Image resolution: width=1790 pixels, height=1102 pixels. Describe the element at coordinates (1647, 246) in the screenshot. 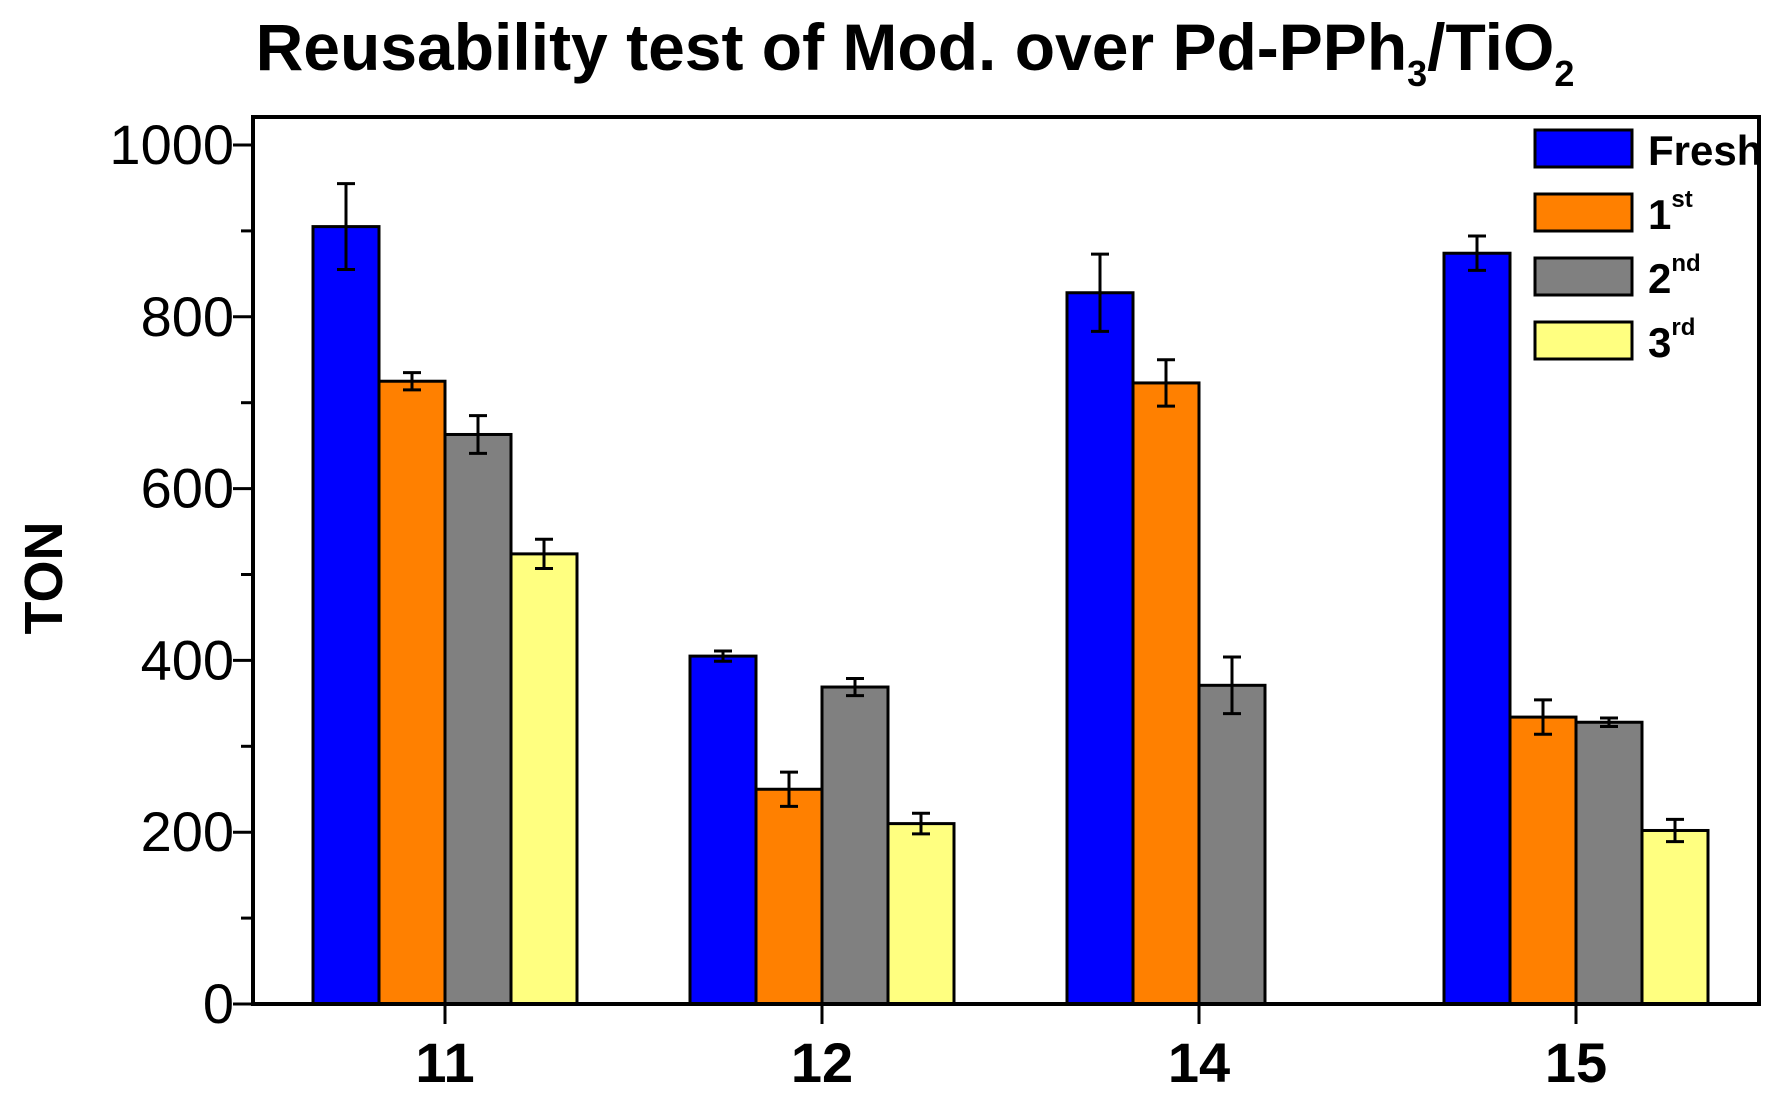

I see `legend: Fresh 1st 2nd 3rd` at that location.